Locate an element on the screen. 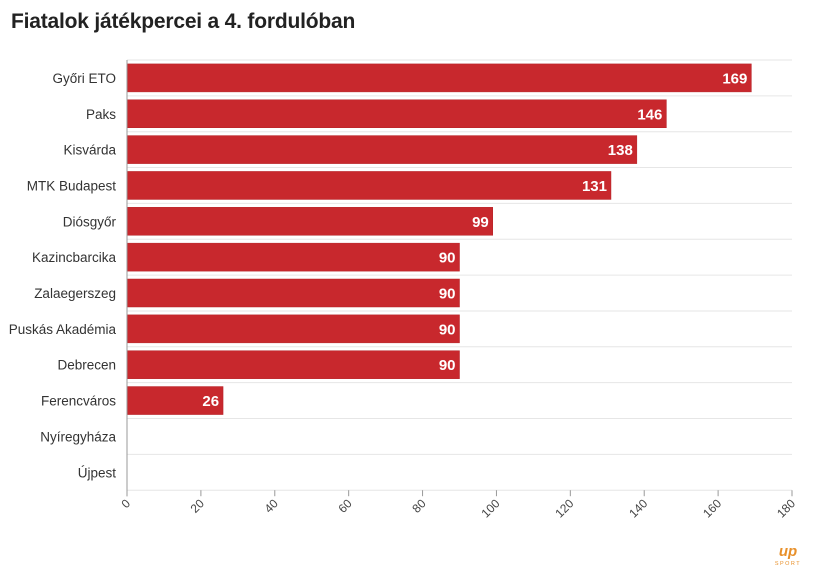 This screenshot has height=579, width=813. x-tick-label: 0 is located at coordinates (125, 503).